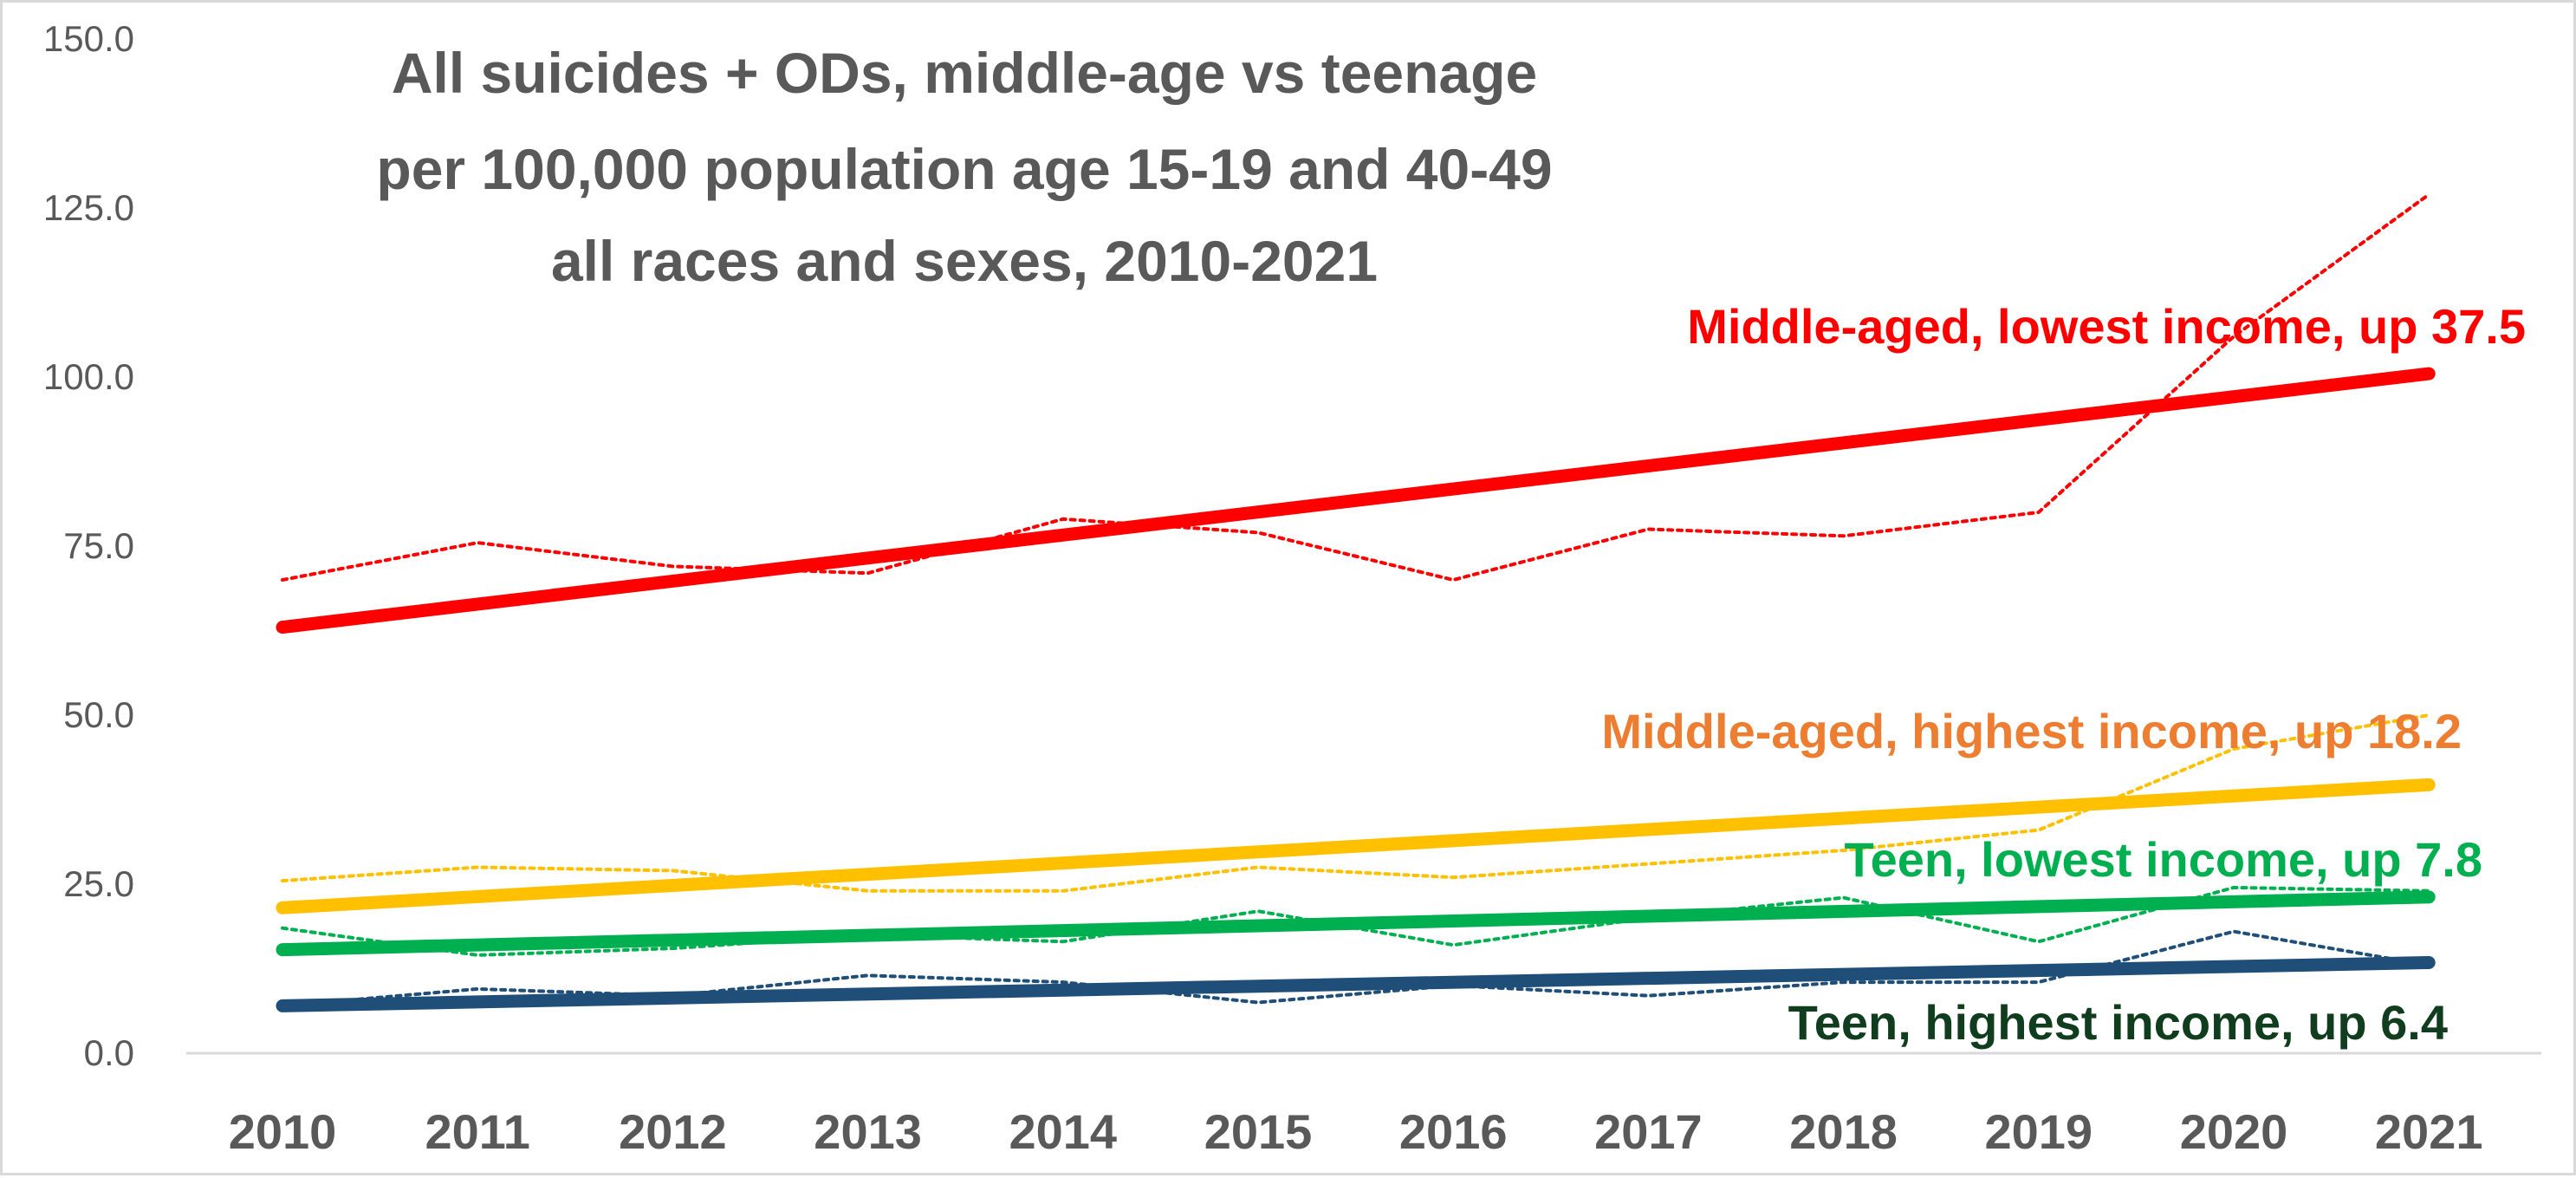 The image size is (2576, 1178). Describe the element at coordinates (99, 714) in the screenshot. I see `y-tick-label: 50.0` at that location.